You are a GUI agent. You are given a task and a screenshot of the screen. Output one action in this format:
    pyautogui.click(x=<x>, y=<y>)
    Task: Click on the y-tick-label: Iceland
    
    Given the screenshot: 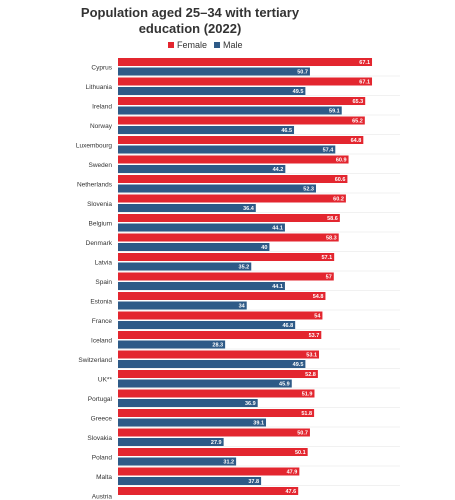 What is the action you would take?
    pyautogui.click(x=101, y=340)
    